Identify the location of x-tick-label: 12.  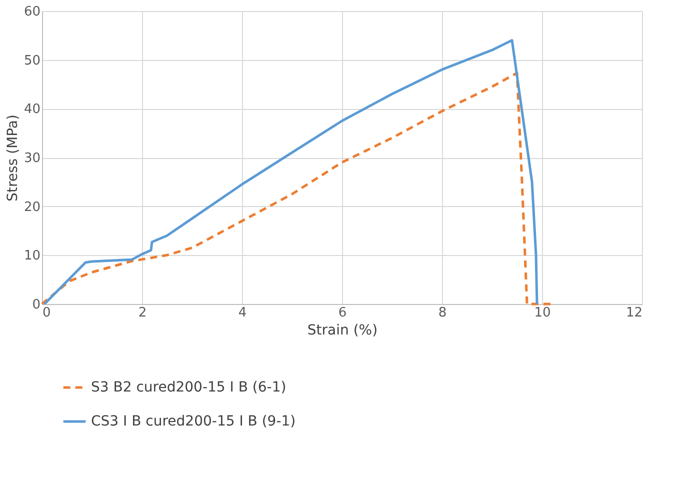
(634, 313).